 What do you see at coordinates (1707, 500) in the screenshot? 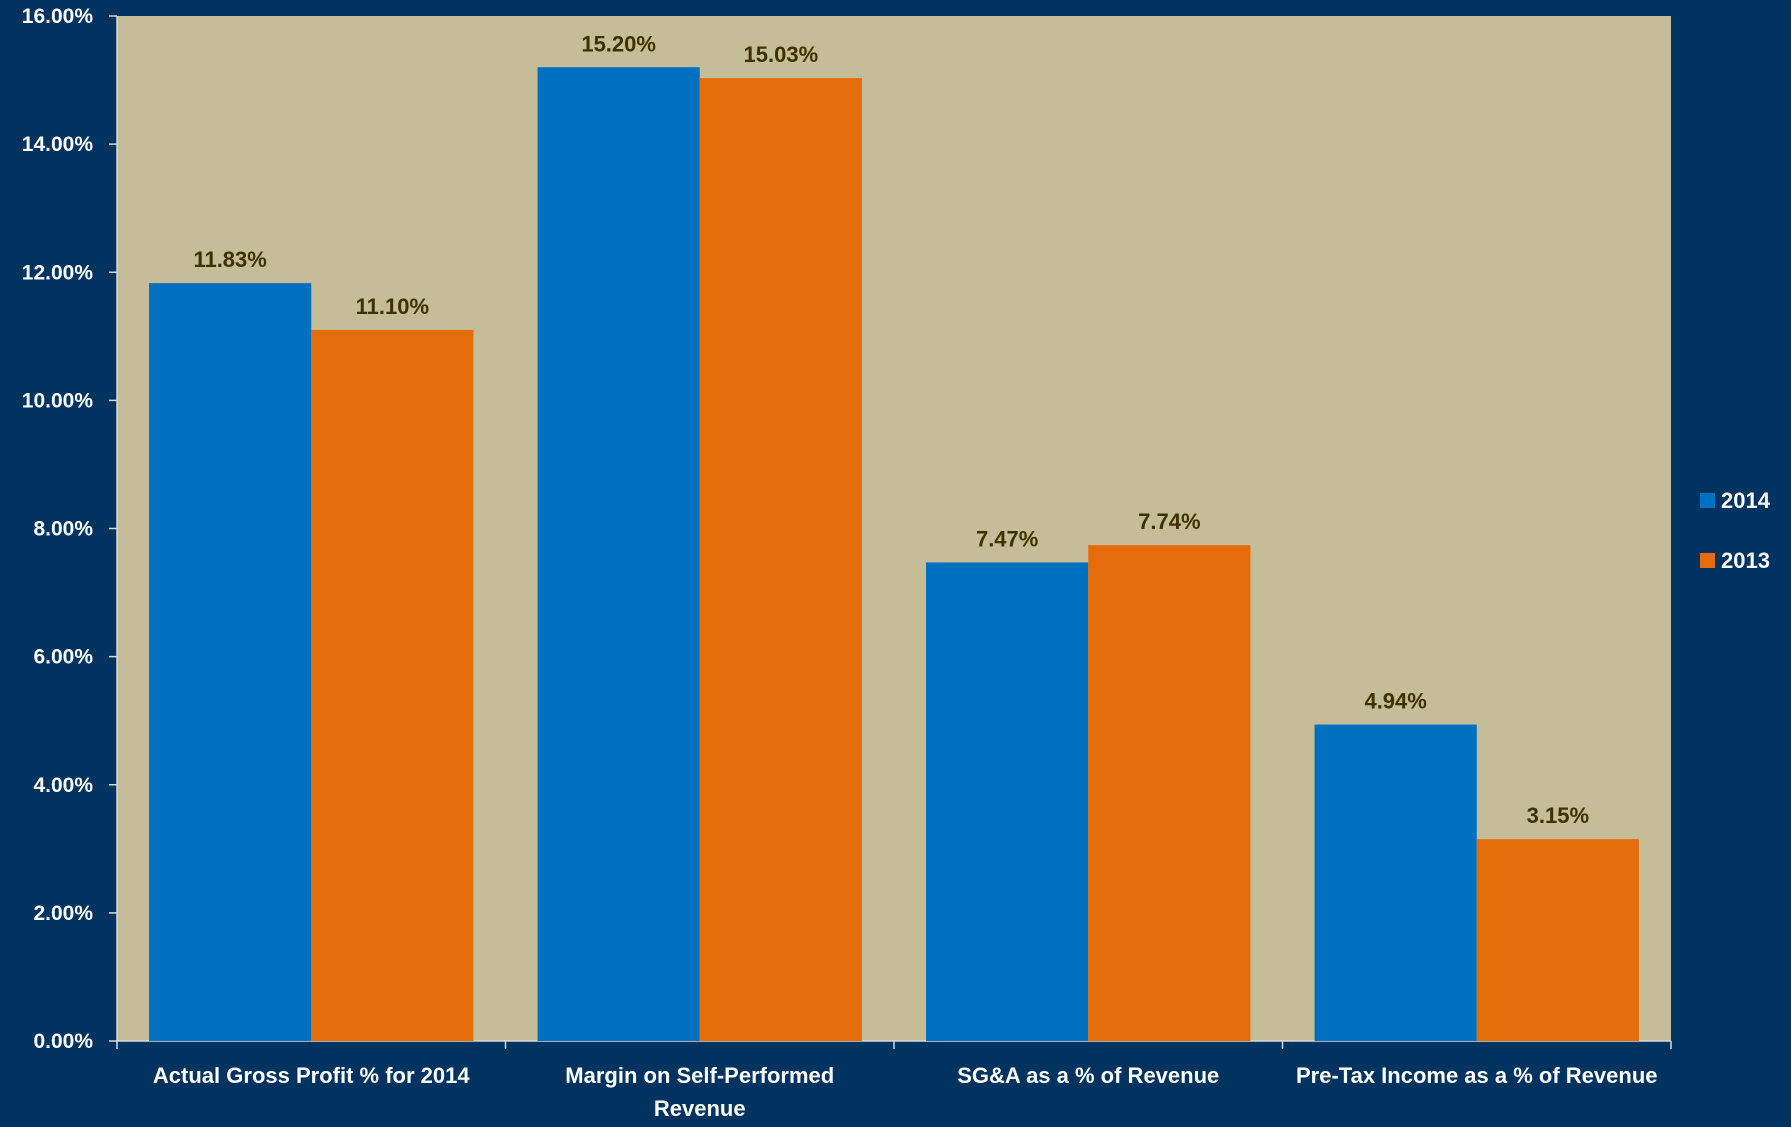
I see `legend-swatch-2014` at bounding box center [1707, 500].